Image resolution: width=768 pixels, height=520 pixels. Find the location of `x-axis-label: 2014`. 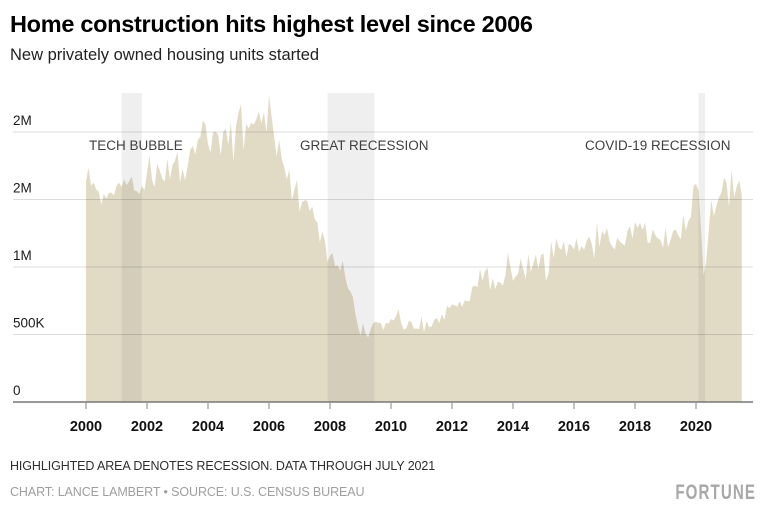

x-axis-label: 2014 is located at coordinates (513, 427).